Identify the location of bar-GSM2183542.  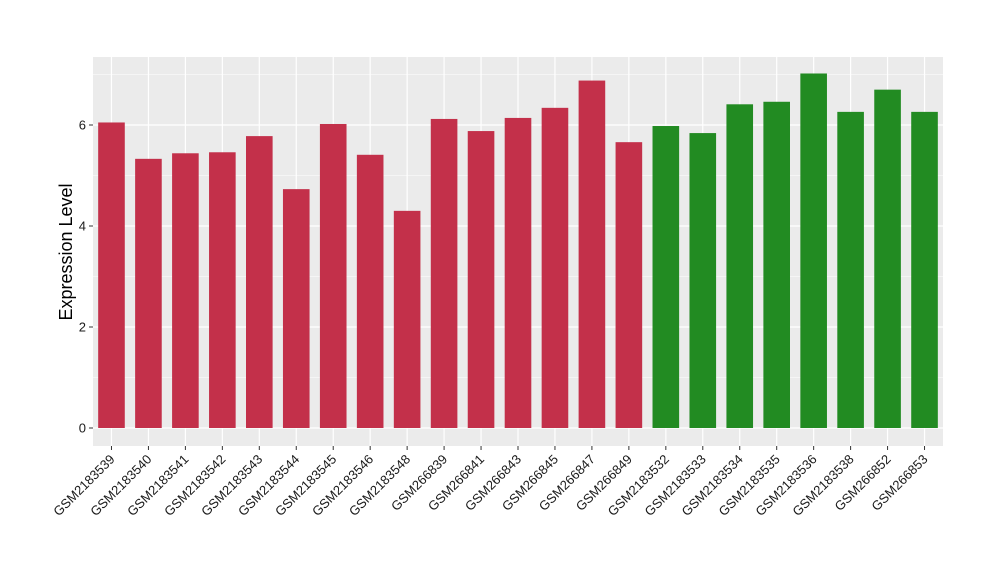
(222, 290).